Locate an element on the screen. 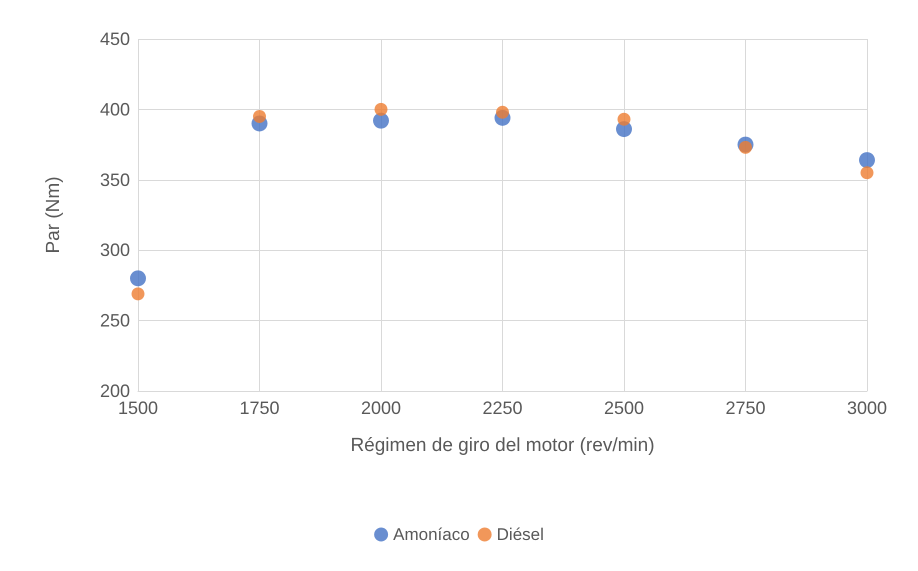 This screenshot has width=918, height=571. x-tick-label: 2500 is located at coordinates (624, 408).